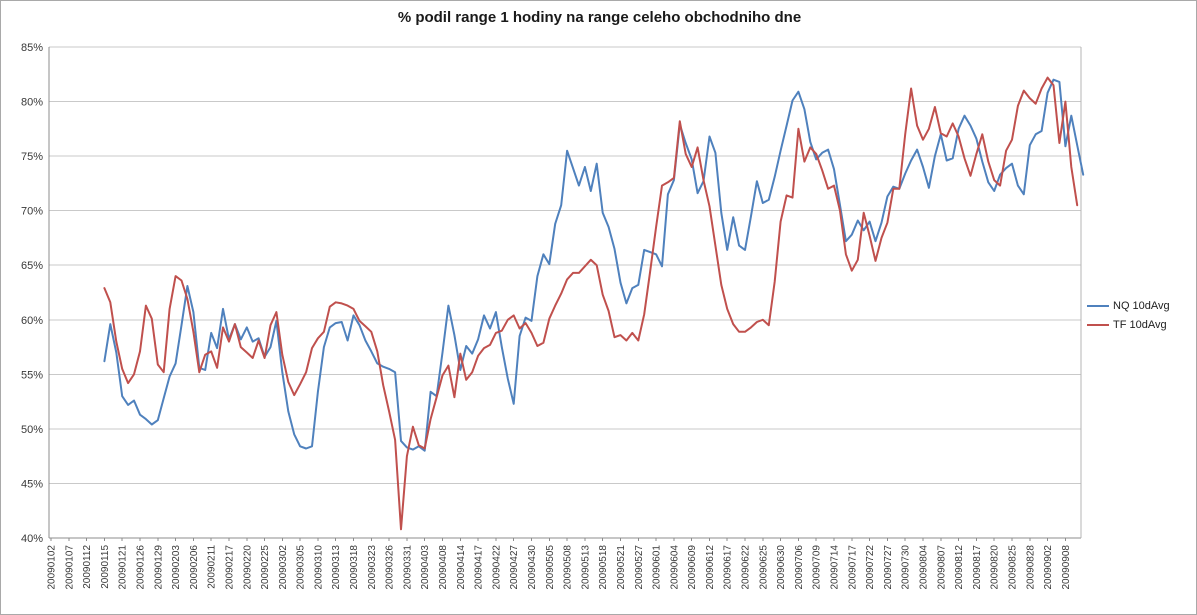  I want to click on y-axis-tick-label: 75%, so click(32, 157).